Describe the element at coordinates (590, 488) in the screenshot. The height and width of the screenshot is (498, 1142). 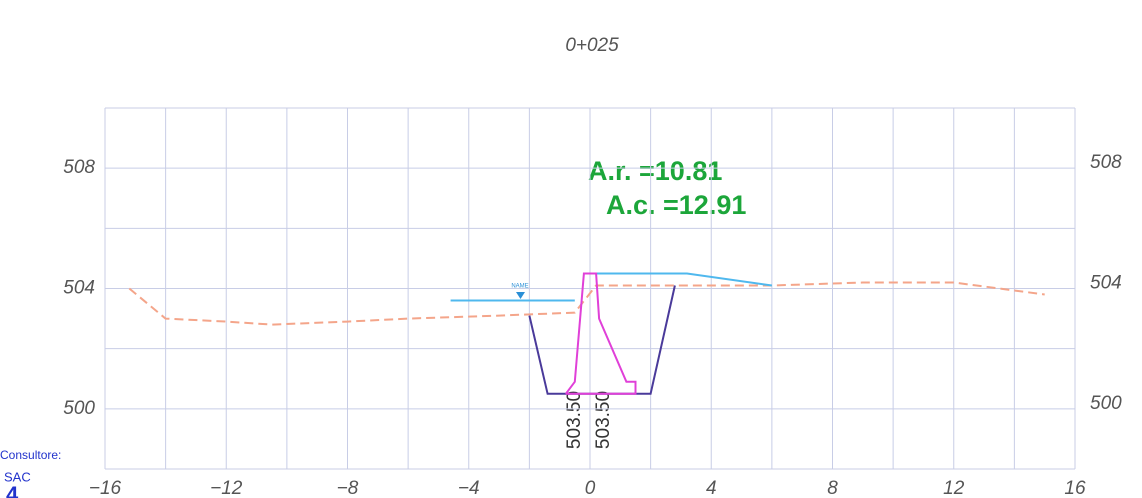
I see `x-tick-label: 0` at that location.